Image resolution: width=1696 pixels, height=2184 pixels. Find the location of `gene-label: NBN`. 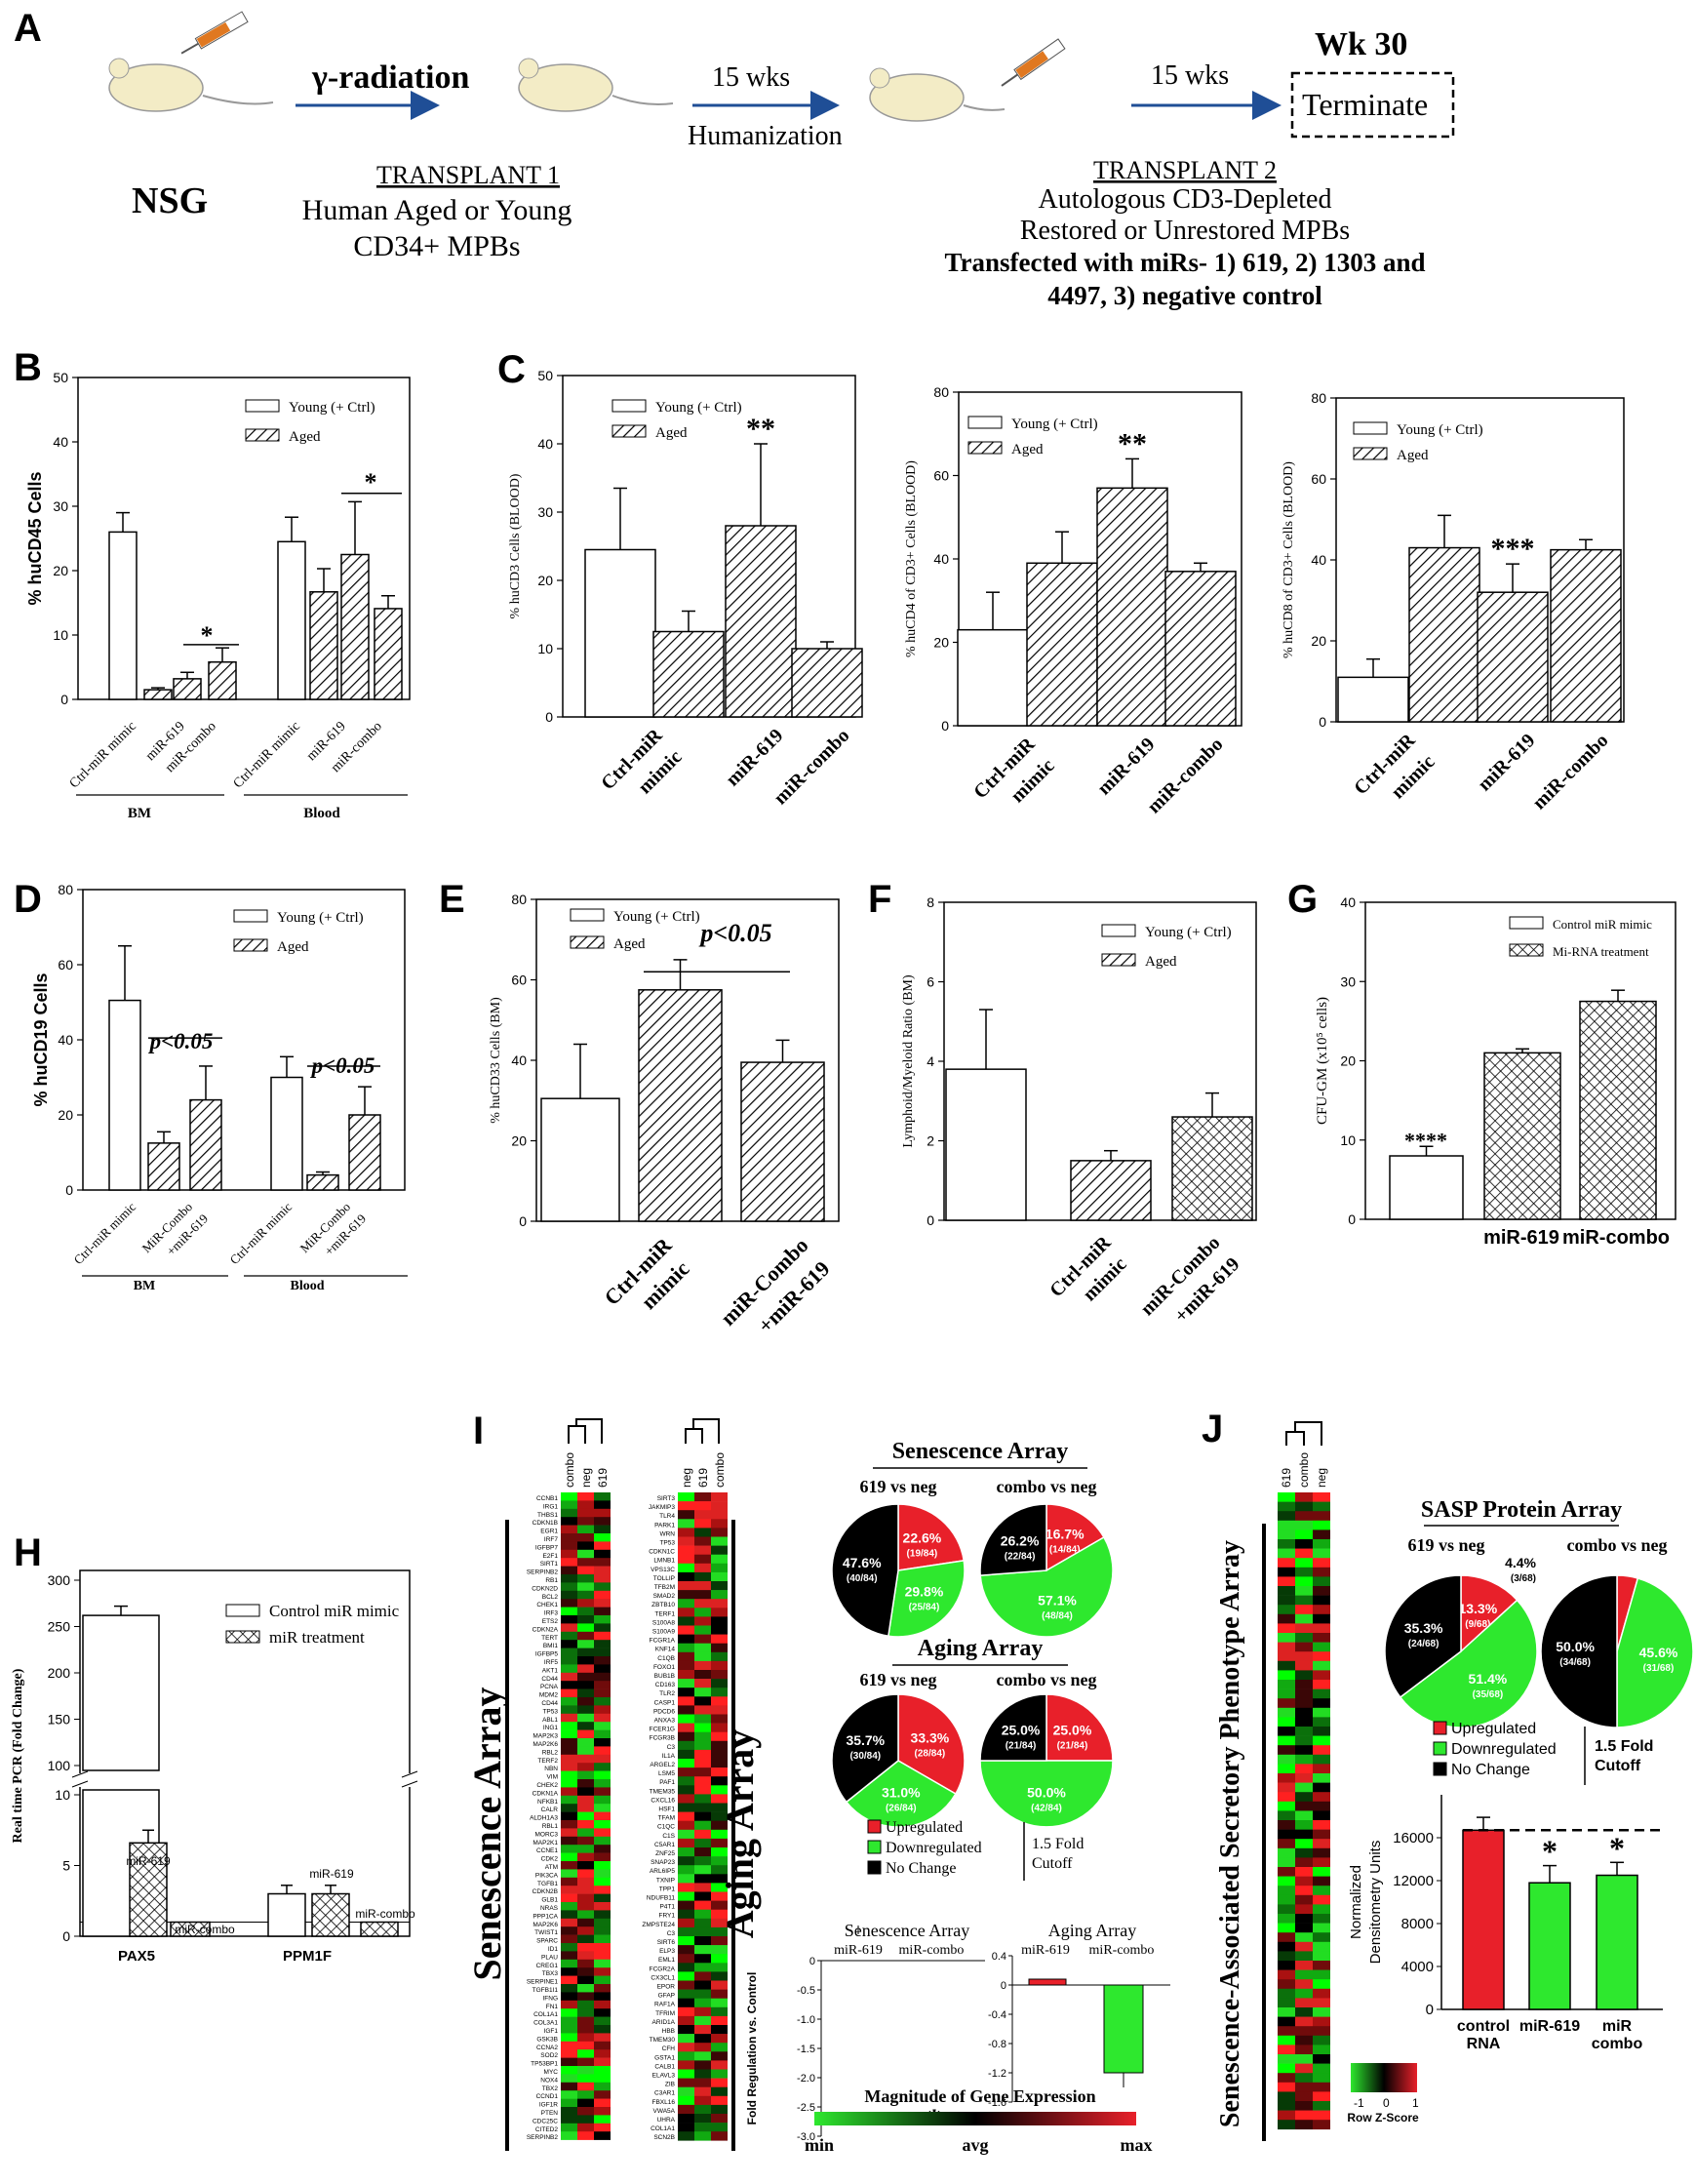

gene-label: NBN is located at coordinates (551, 1769).